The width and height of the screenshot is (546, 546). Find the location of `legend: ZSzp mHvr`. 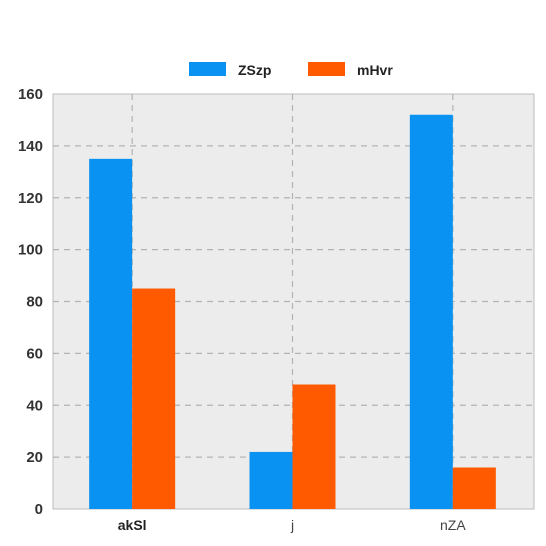

legend: ZSzp mHvr is located at coordinates (291, 70).